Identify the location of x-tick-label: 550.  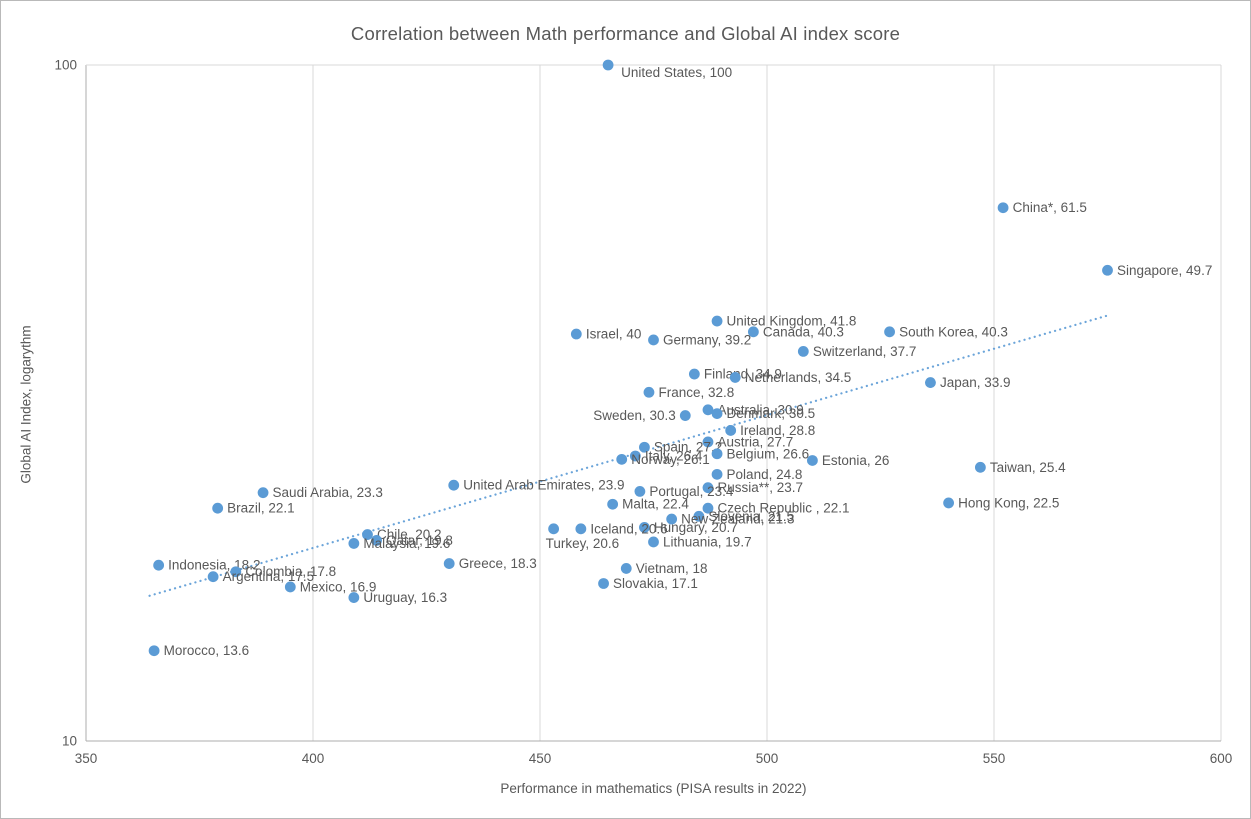
(994, 758).